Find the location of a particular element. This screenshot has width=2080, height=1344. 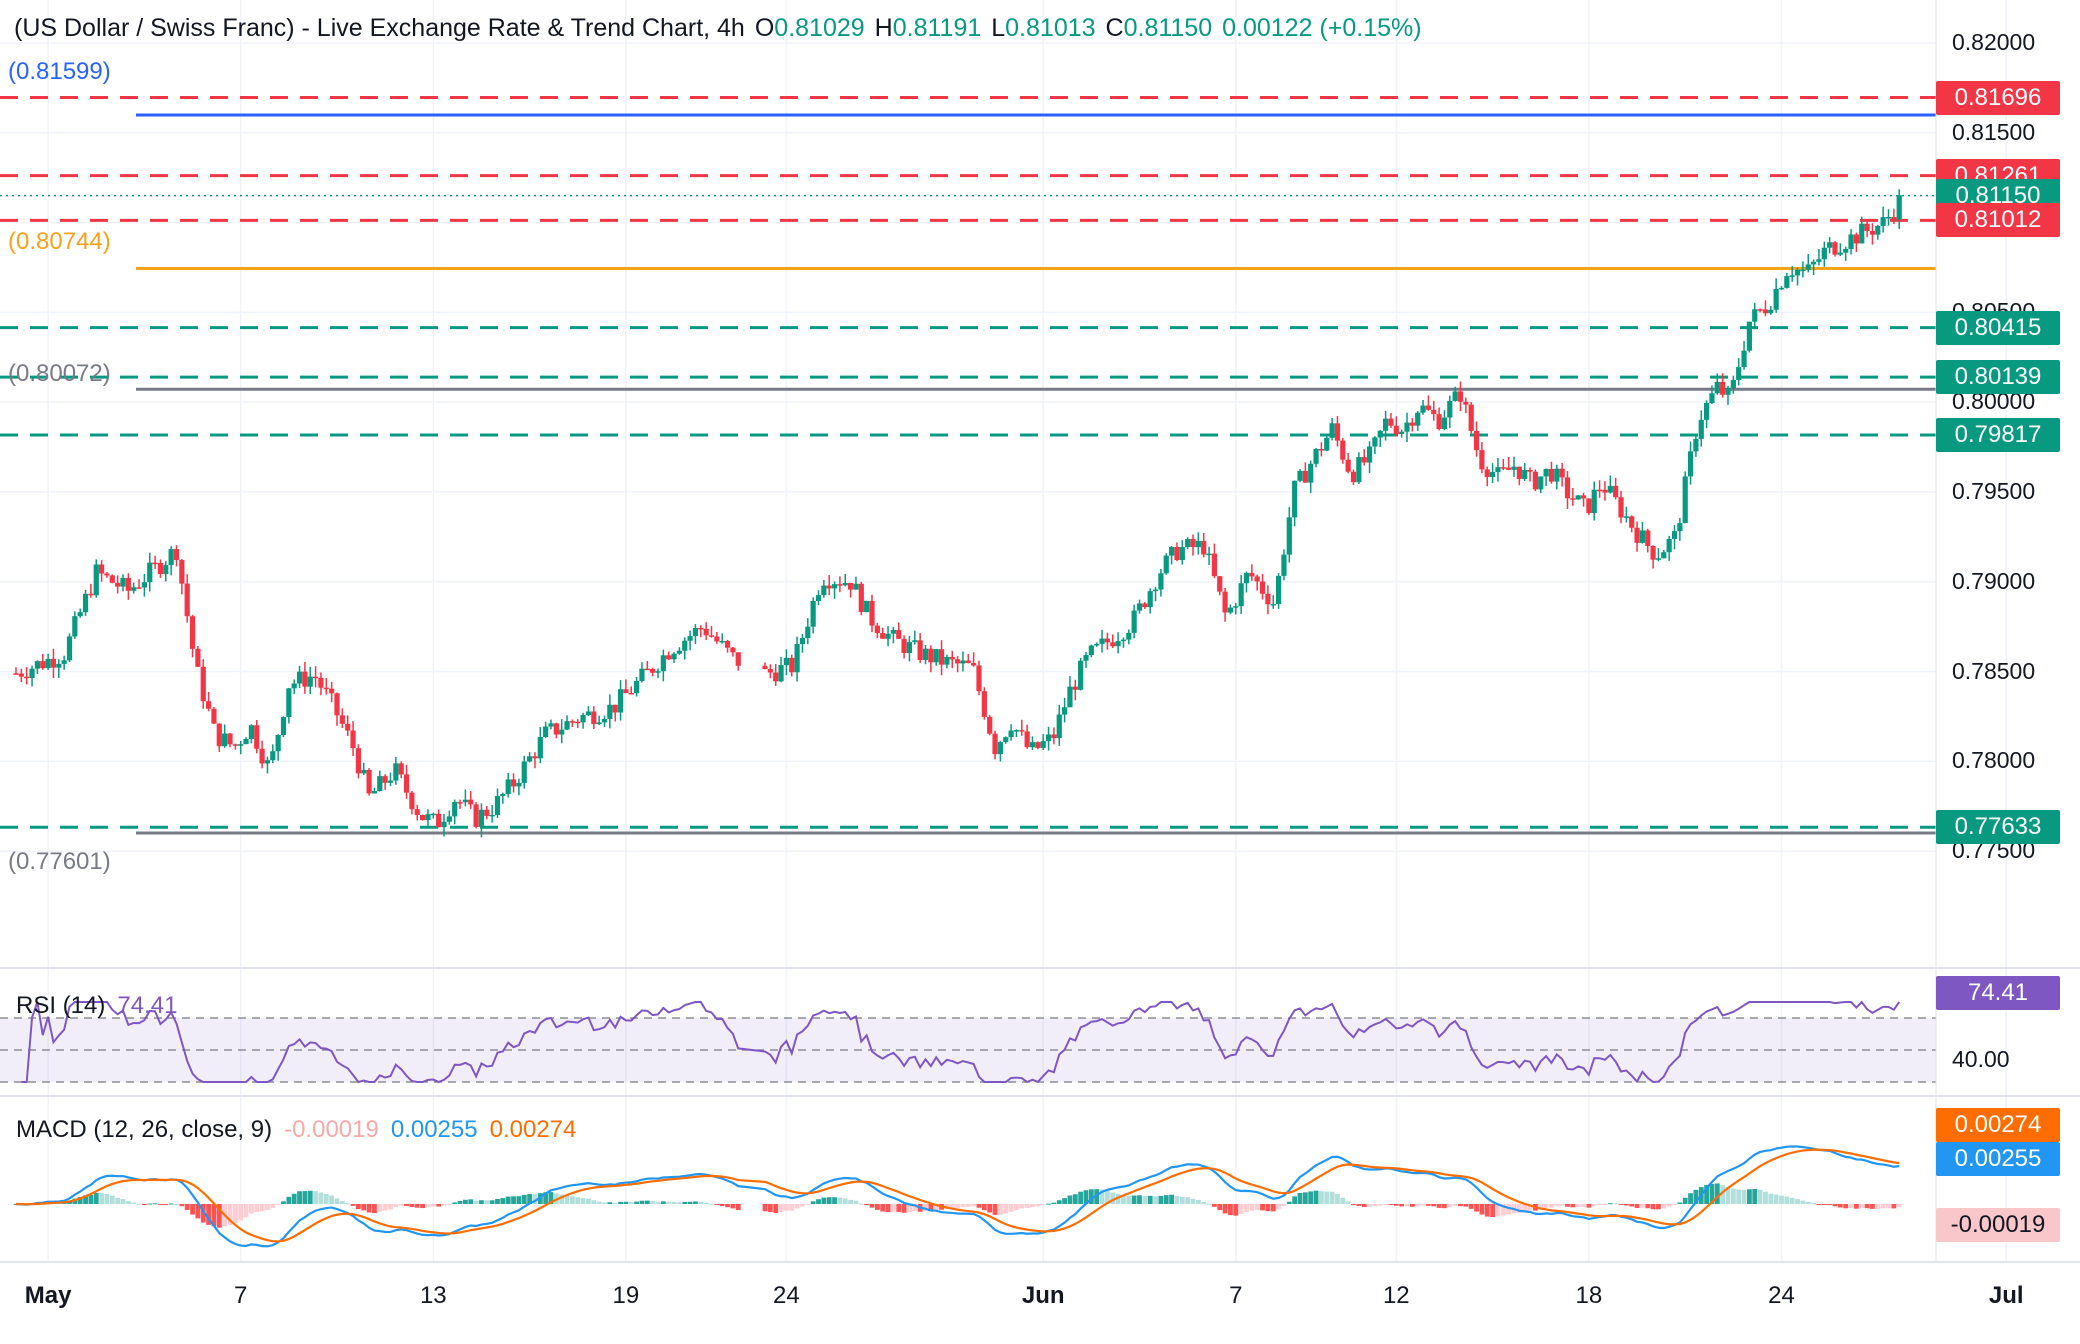

rsi-title: RSI (14) is located at coordinates (61, 1005).